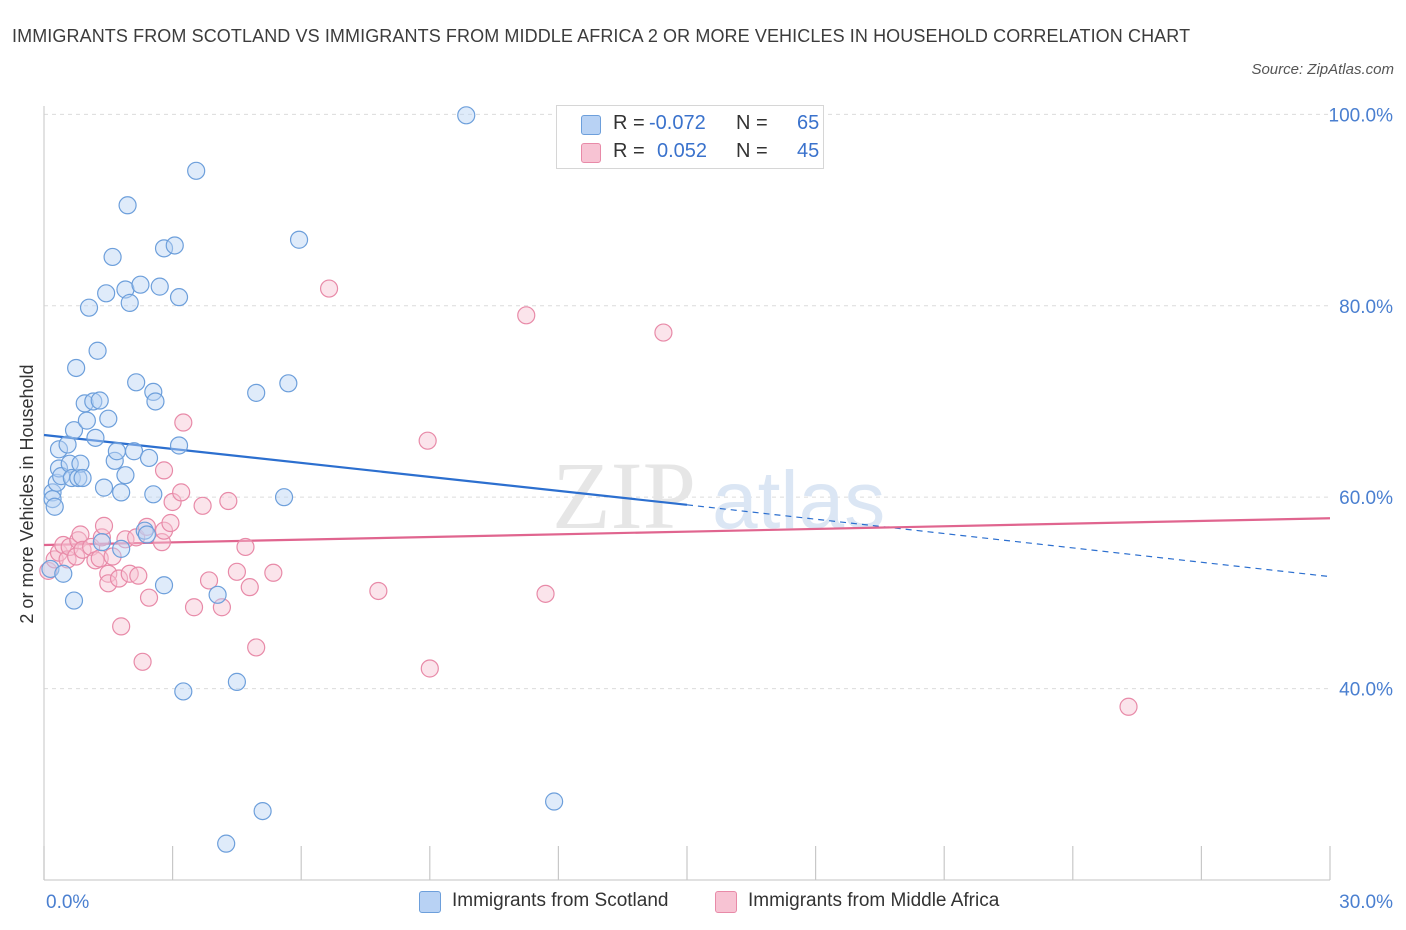 This screenshot has height=930, width=1406. What do you see at coordinates (67, 902) in the screenshot?
I see `x-tick-label: 0.0%` at bounding box center [67, 902].